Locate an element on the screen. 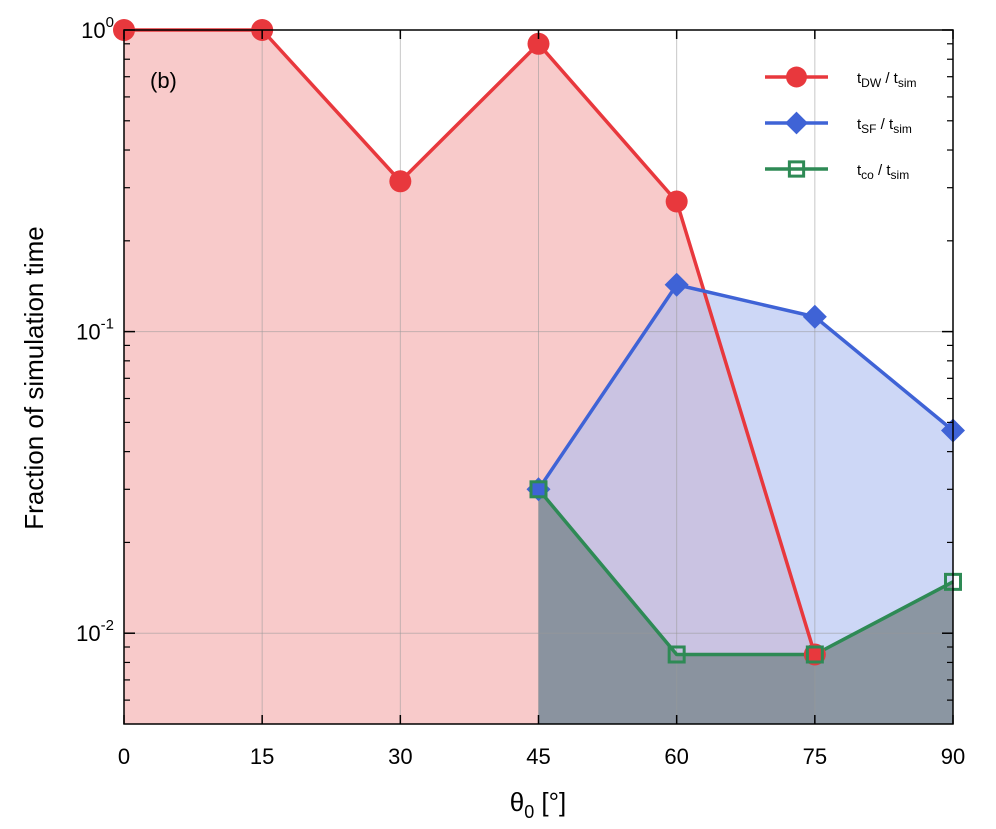 Image resolution: width=996 pixels, height=829 pixels. x-axis-label-sub: 0 is located at coordinates (529, 812).